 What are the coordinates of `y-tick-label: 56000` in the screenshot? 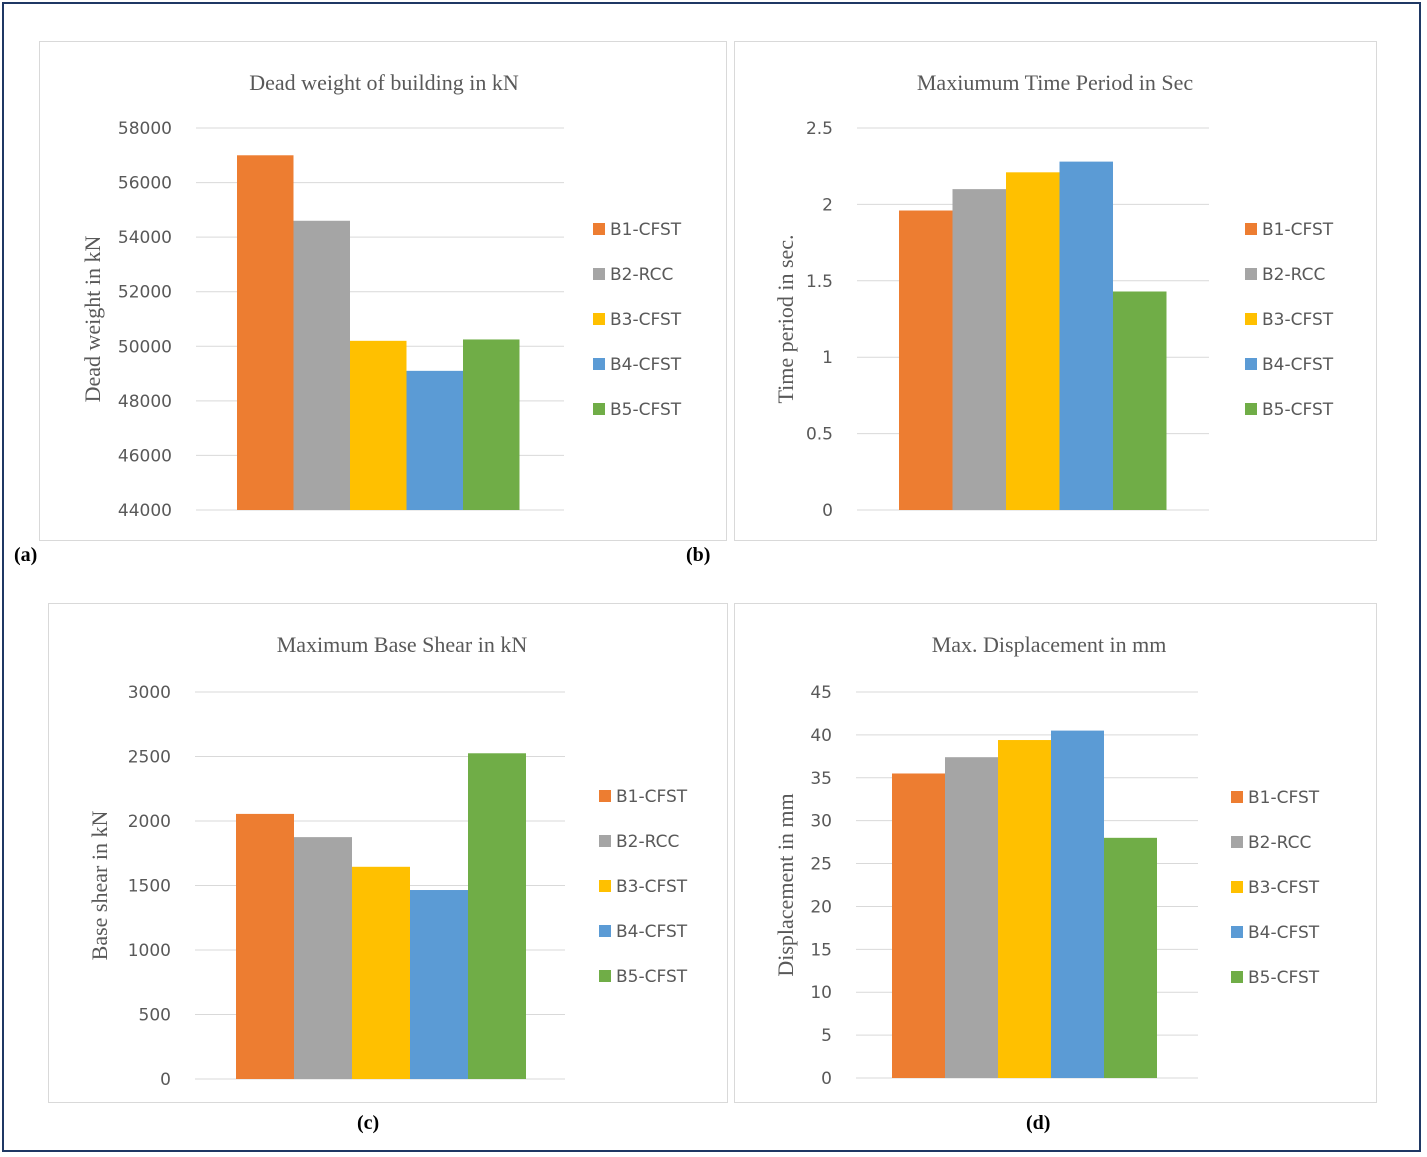 It's located at (145, 184).